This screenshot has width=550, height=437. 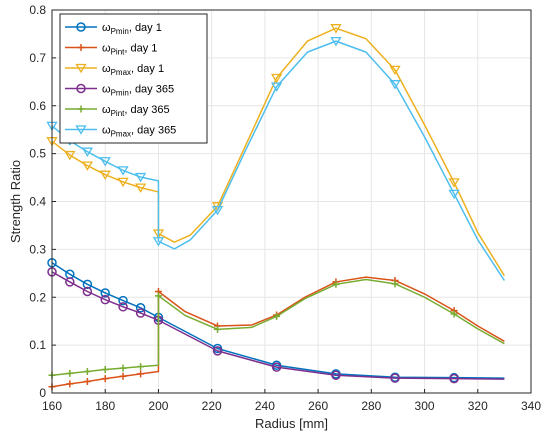 What do you see at coordinates (37, 202) in the screenshot?
I see `y-tick-label: 0.4` at bounding box center [37, 202].